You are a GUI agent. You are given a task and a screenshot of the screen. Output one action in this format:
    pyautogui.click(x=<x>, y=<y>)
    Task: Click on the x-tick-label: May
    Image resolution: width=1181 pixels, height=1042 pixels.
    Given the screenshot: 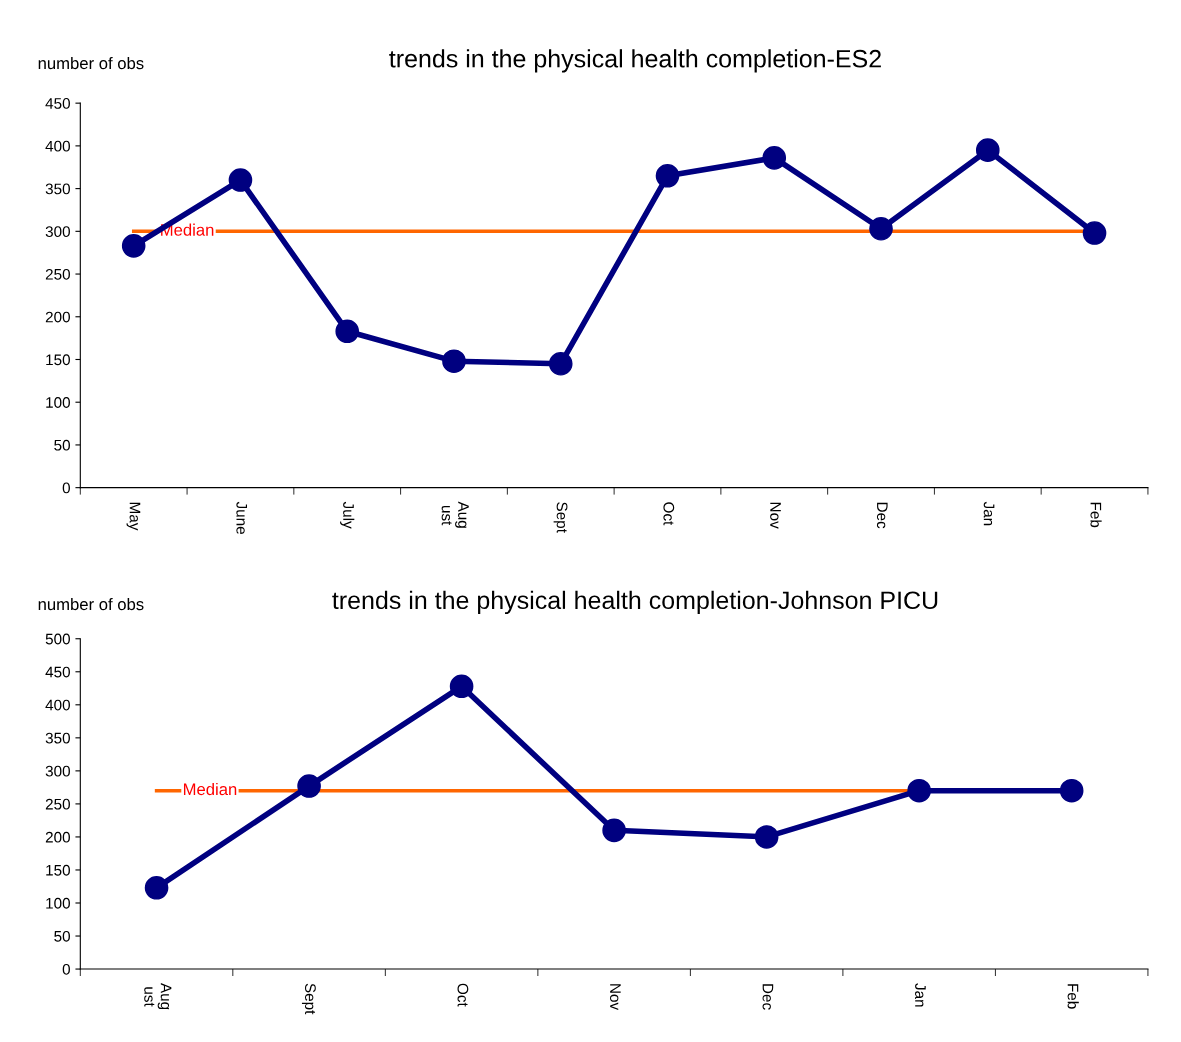 What is the action you would take?
    pyautogui.click(x=133, y=516)
    